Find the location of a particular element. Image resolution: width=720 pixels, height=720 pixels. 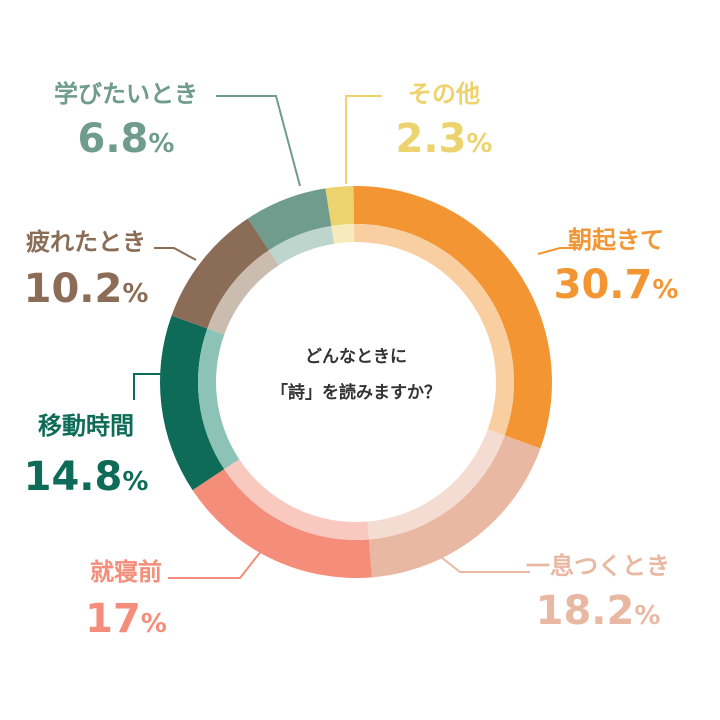

center-title-line-2: 「詩」を読みますか？ is located at coordinates (356, 392).